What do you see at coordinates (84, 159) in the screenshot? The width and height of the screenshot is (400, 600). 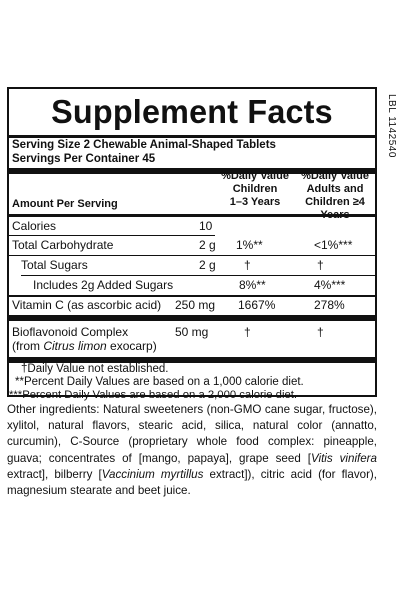 I see `servings-per-container: Servings Per Container 45` at bounding box center [84, 159].